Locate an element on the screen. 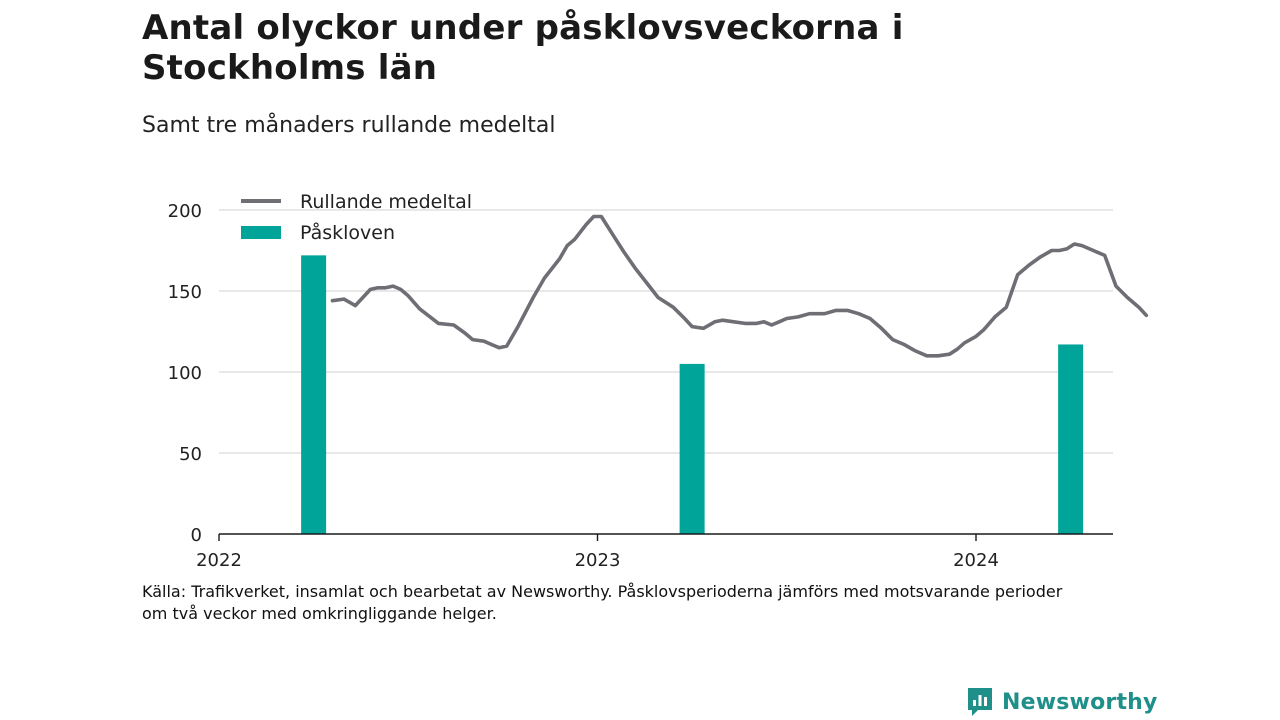 The image size is (1280, 720). brand: Newsworthy is located at coordinates (1062, 702).